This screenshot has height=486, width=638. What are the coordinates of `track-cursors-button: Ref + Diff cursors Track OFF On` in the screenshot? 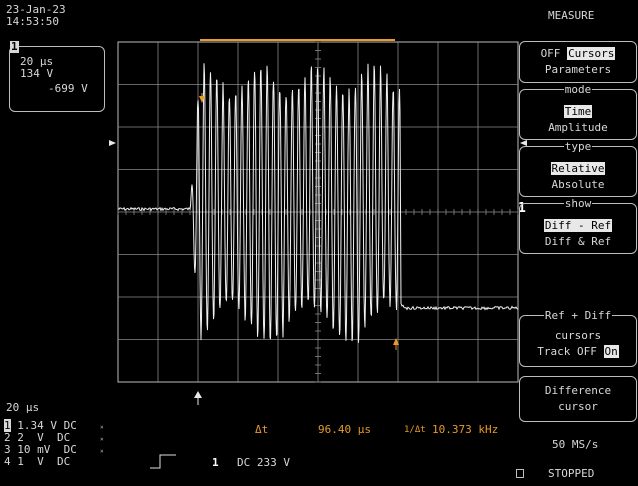 It's located at (578, 341).